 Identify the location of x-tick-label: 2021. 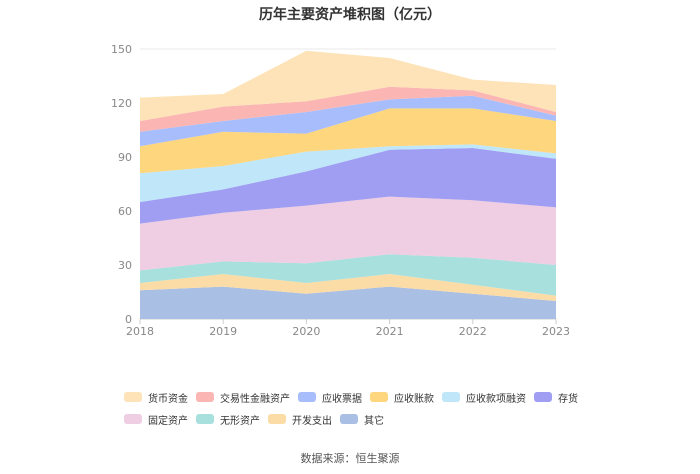
(390, 331).